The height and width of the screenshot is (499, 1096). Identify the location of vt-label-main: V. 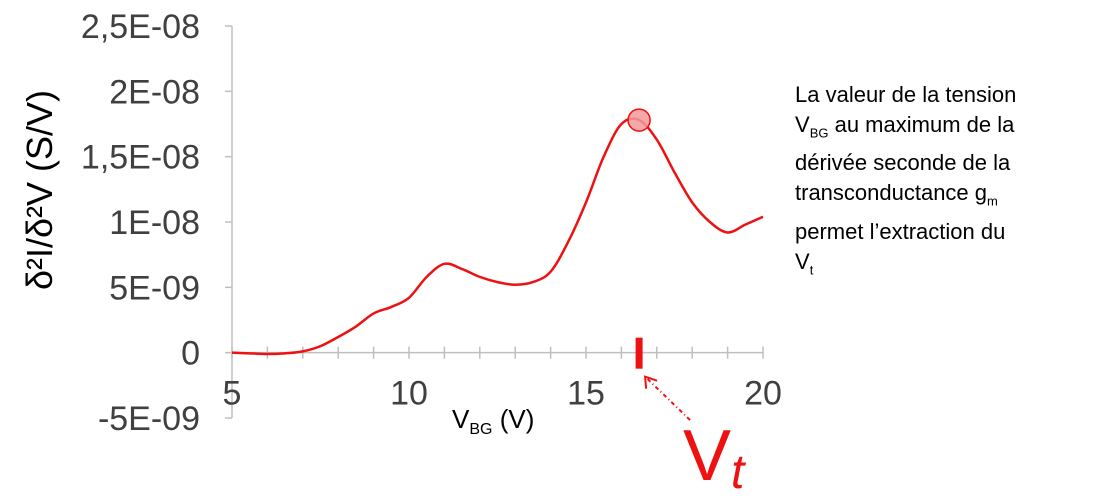
(707, 456).